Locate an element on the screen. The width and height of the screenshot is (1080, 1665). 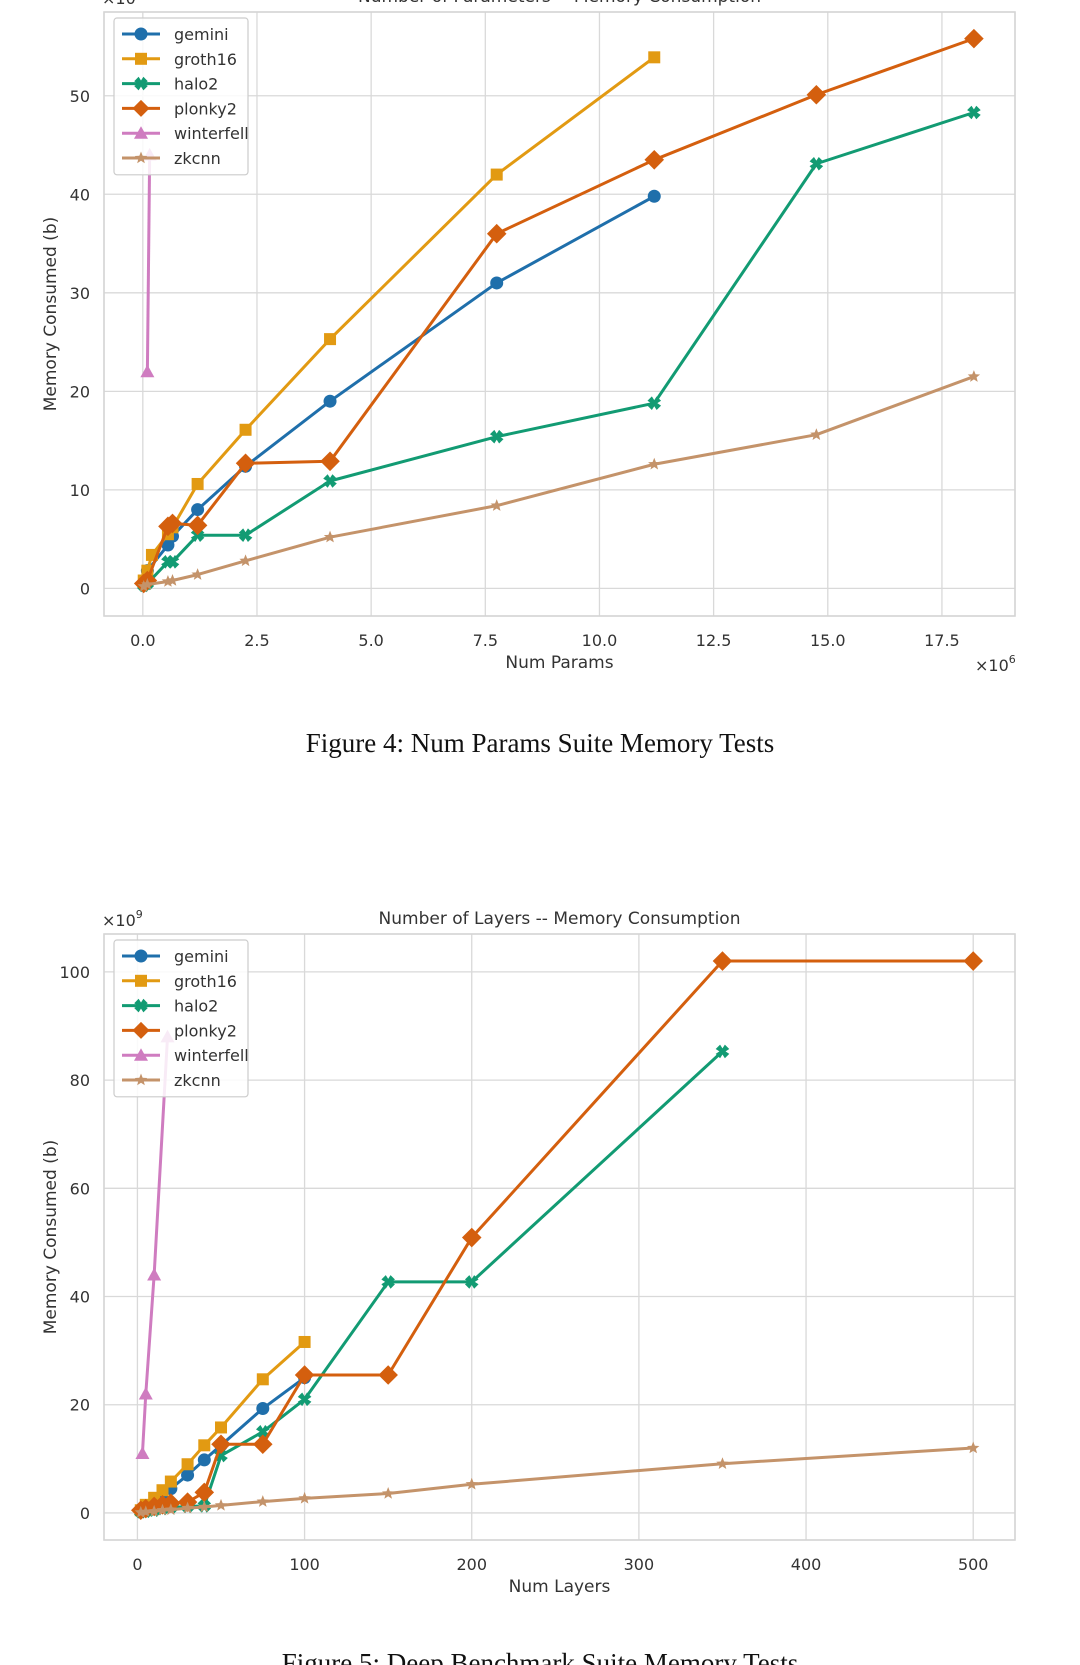
y-tick-label: 10 is located at coordinates (80, 490).